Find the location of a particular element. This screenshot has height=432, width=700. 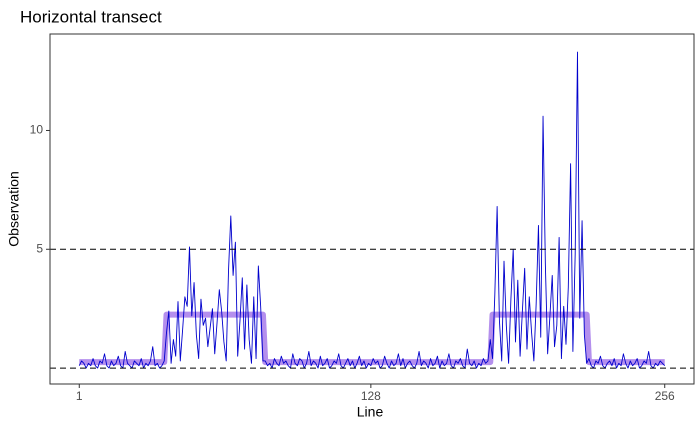

x-tick-label: 1 is located at coordinates (79, 396).